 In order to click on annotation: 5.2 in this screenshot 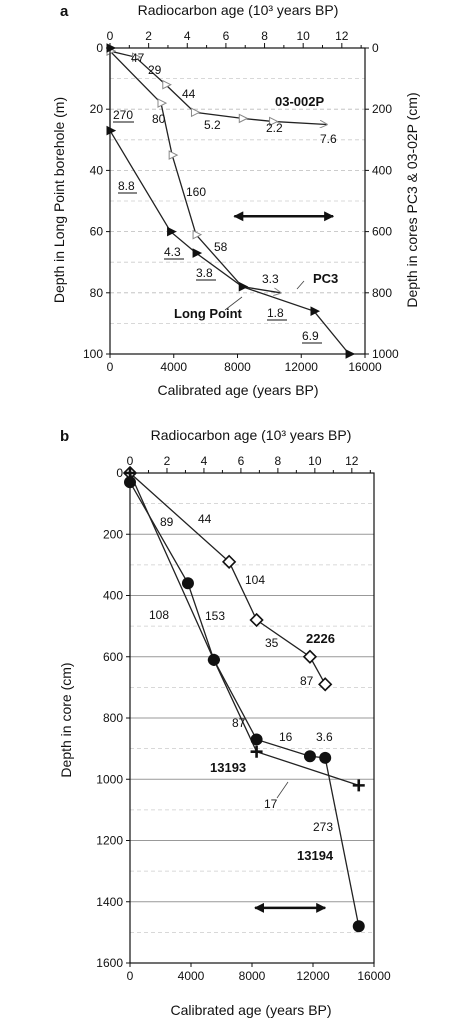, I will do `click(212, 125)`.